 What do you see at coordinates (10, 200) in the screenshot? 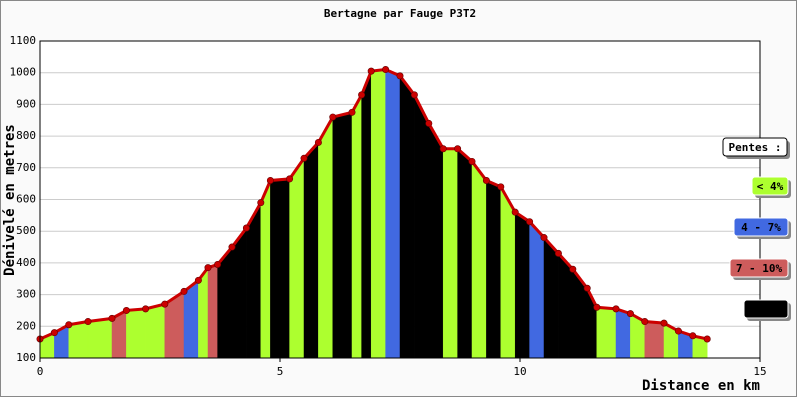
I see `y-axis-label: Dénivelé en metres` at bounding box center [10, 200].